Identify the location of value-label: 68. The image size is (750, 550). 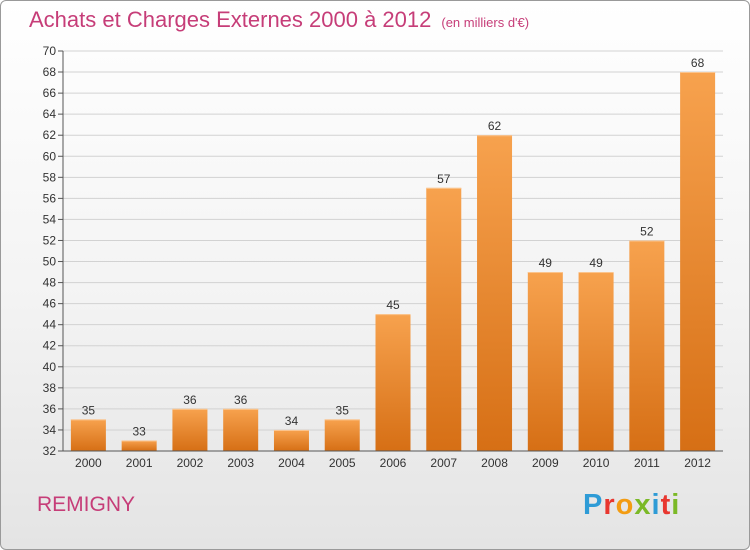
(698, 63).